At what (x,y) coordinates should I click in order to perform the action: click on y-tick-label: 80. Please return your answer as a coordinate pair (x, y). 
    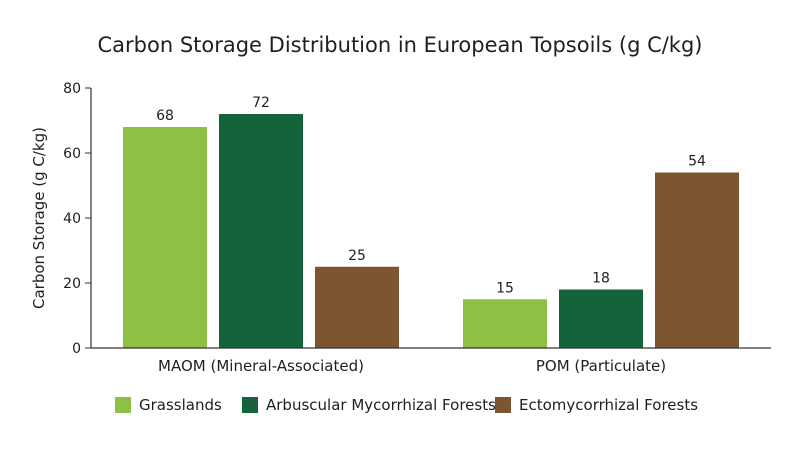
    Looking at the image, I should click on (72, 89).